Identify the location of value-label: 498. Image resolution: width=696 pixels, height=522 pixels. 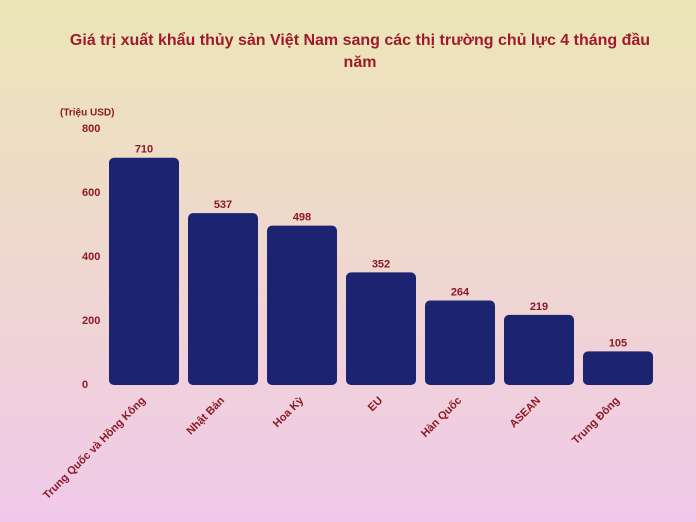
(302, 218).